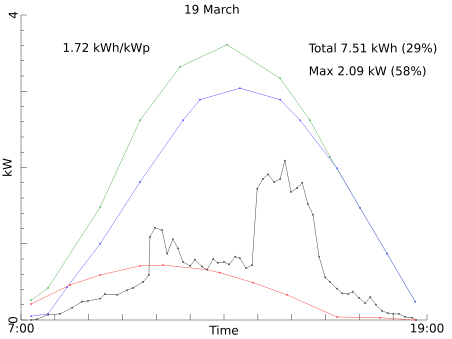 This screenshot has height=339, width=452. I want to click on y-tick-label: 4, so click(13, 15).